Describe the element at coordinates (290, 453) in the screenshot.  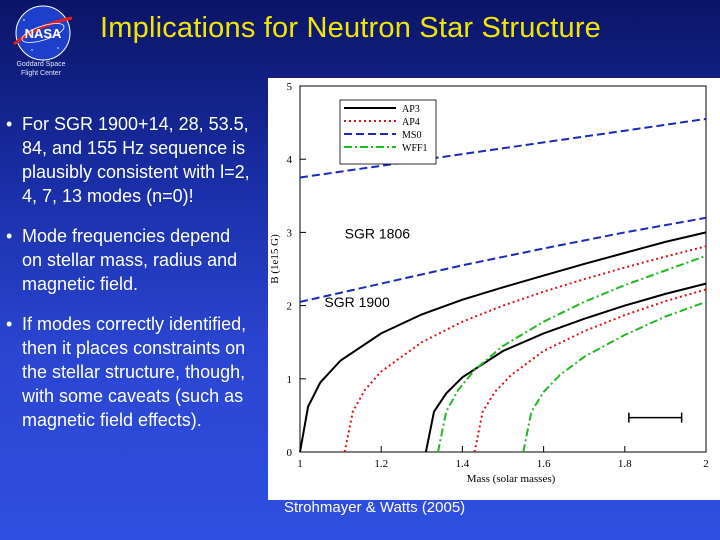
I see `y-tick-label: 0` at that location.